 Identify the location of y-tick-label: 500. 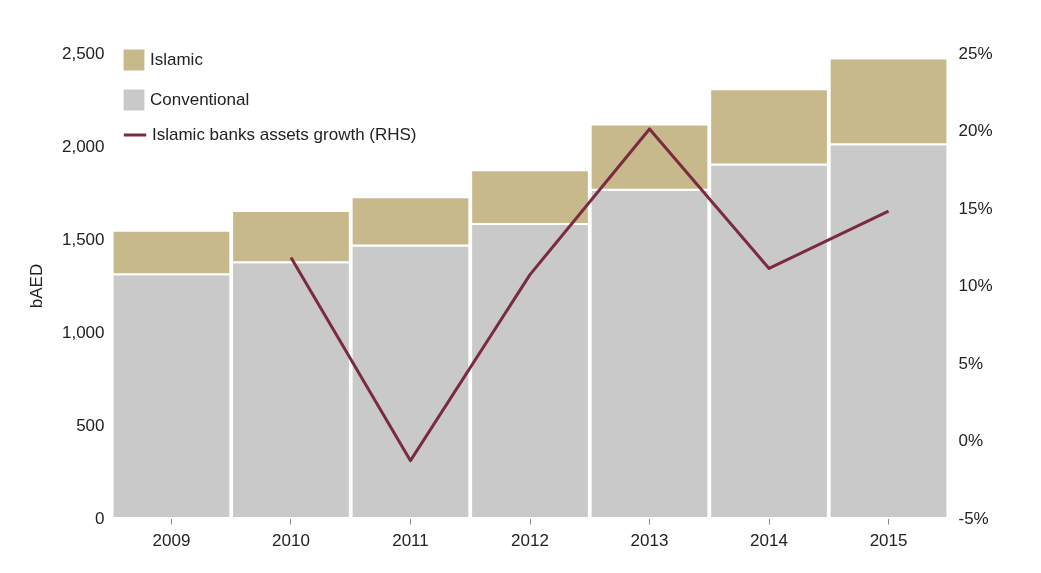
(90, 425).